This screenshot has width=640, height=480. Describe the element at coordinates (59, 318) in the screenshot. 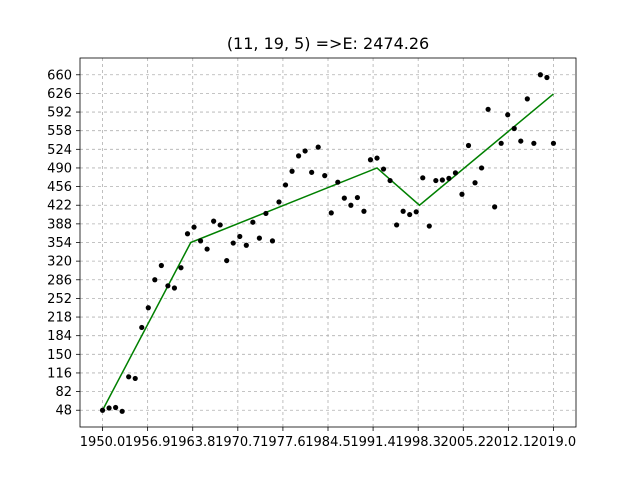

I see `y-tick-label: 218` at that location.